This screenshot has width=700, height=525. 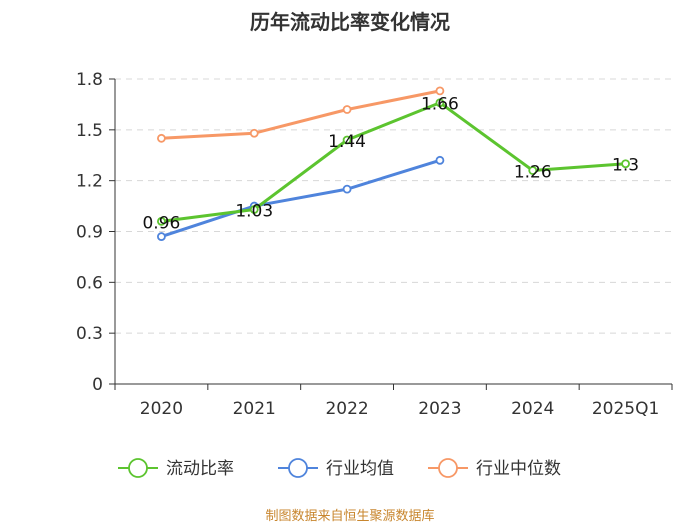 What do you see at coordinates (89, 233) in the screenshot?
I see `y-tick-label: 0.9` at bounding box center [89, 233].